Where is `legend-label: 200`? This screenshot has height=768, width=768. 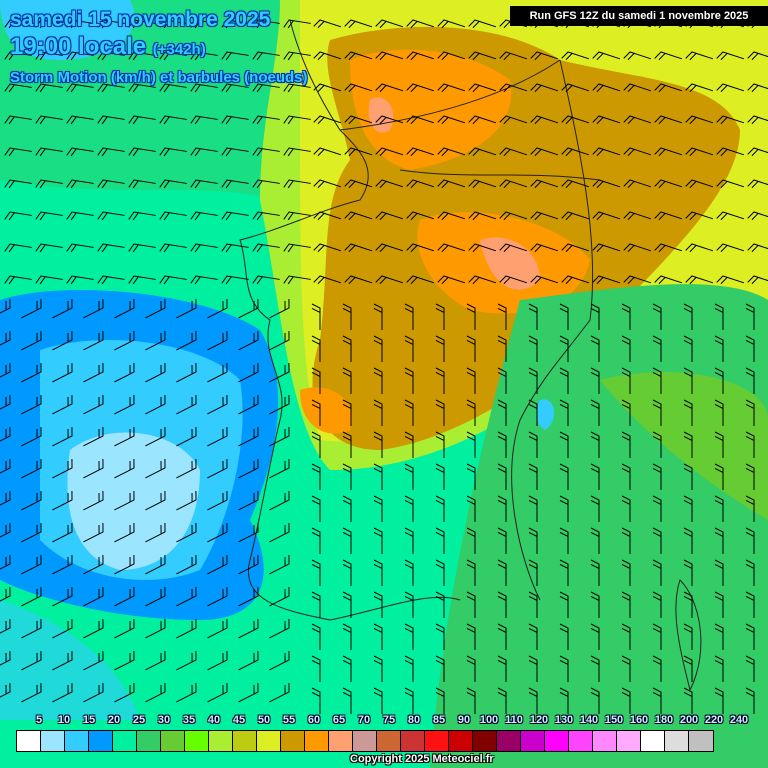
legend-label: 200 is located at coordinates (689, 720).